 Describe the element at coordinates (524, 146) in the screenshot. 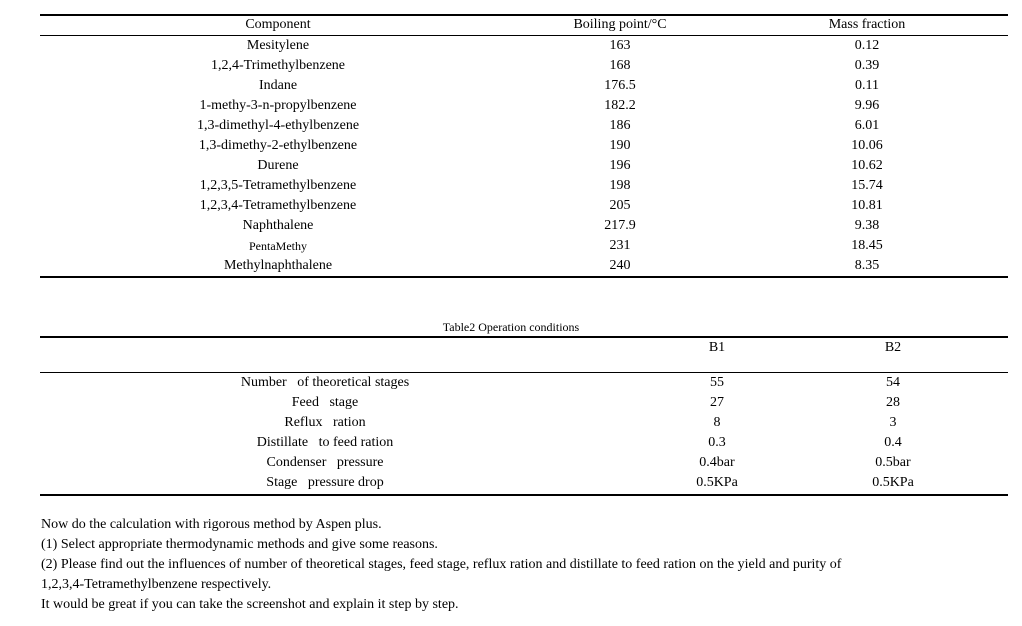

I see `table-row: 1,3-dimethy-2-ethylbenzene 190 10.06` at that location.